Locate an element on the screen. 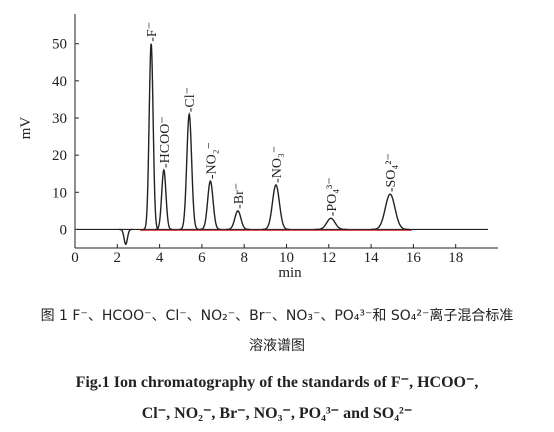 The image size is (554, 432). x-tick-label: 14 is located at coordinates (372, 258).